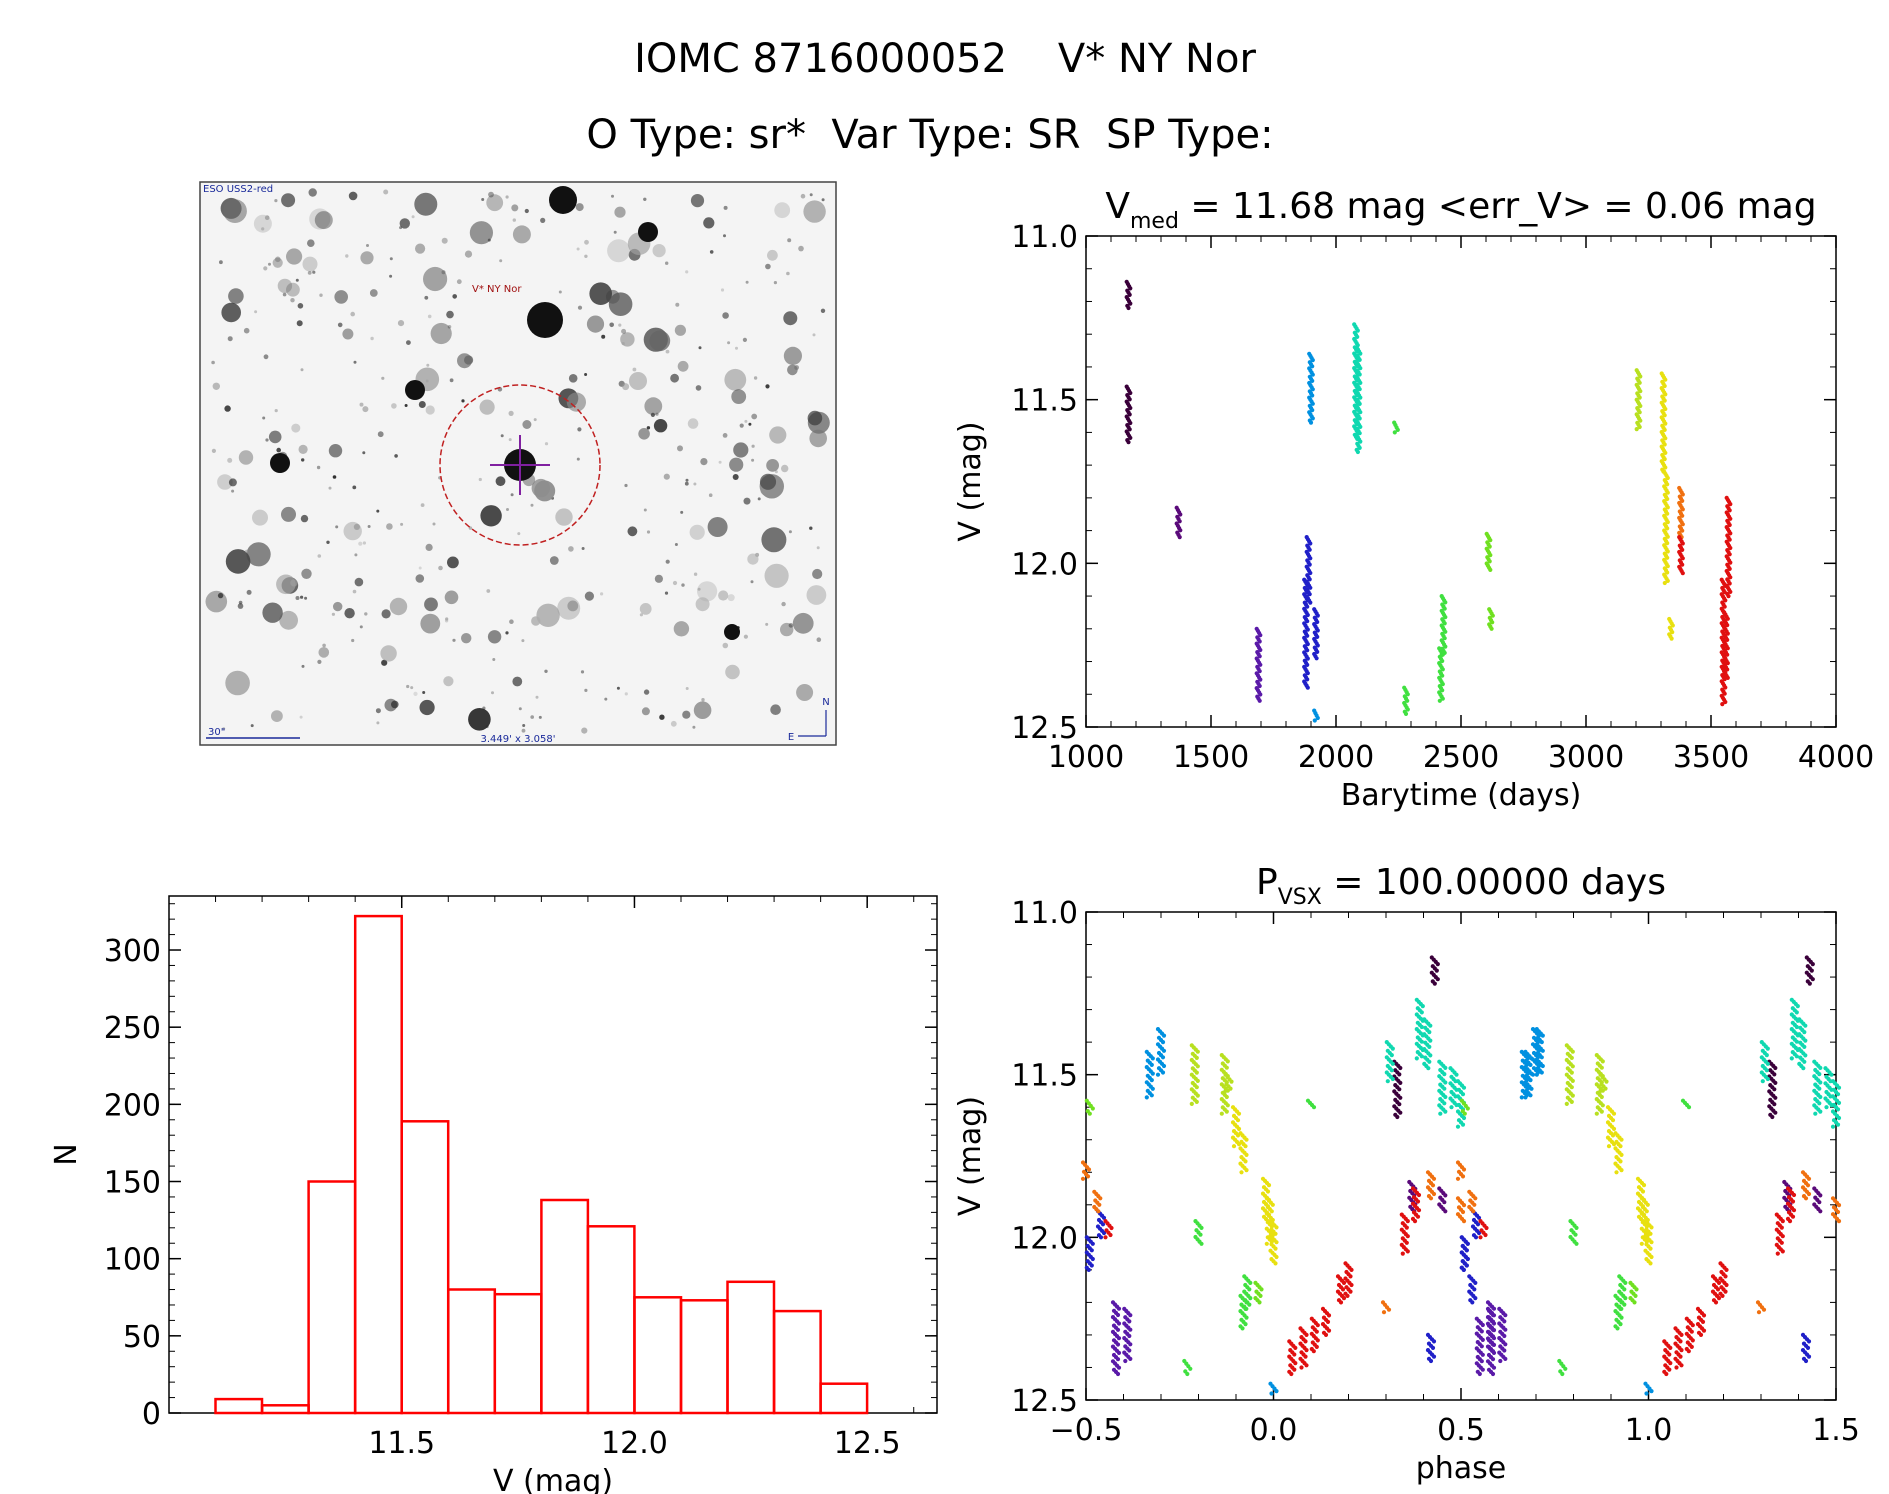 The width and height of the screenshot is (1889, 1494). I want to click on x-tick-label: 11.5, so click(401, 1443).